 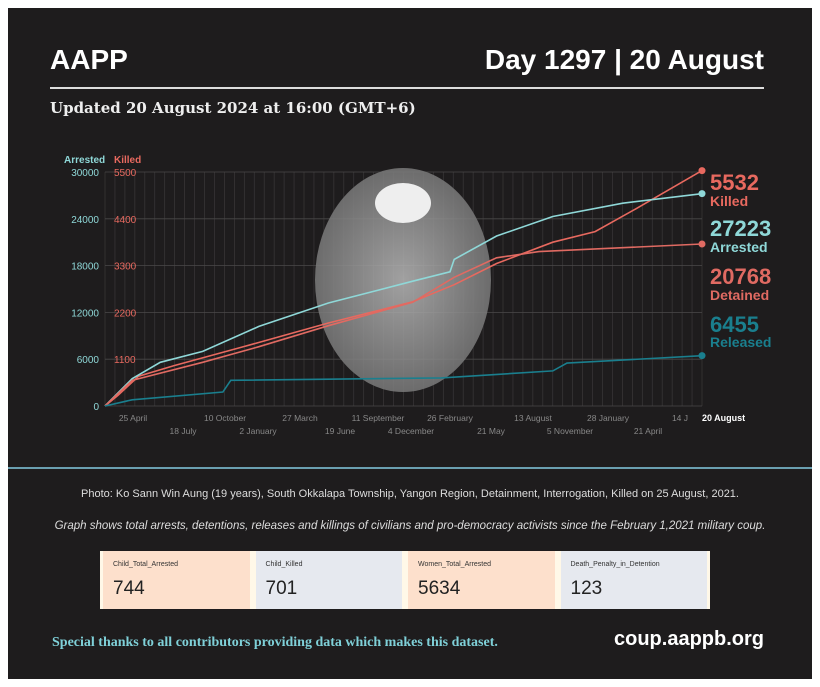 I want to click on left-tick-label: 6000, so click(x=88, y=360).